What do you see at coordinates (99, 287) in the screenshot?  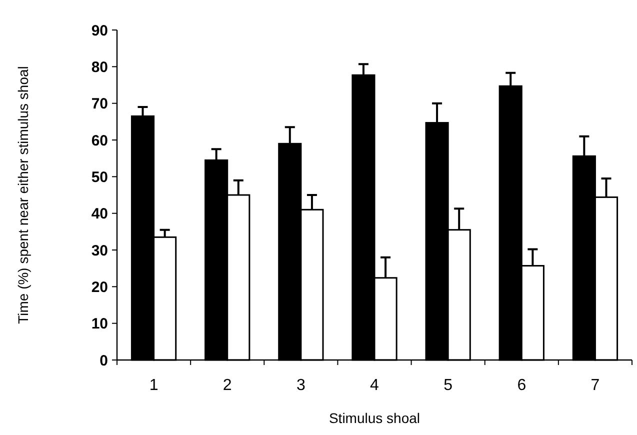 I see `y-tick-label: 20` at bounding box center [99, 287].